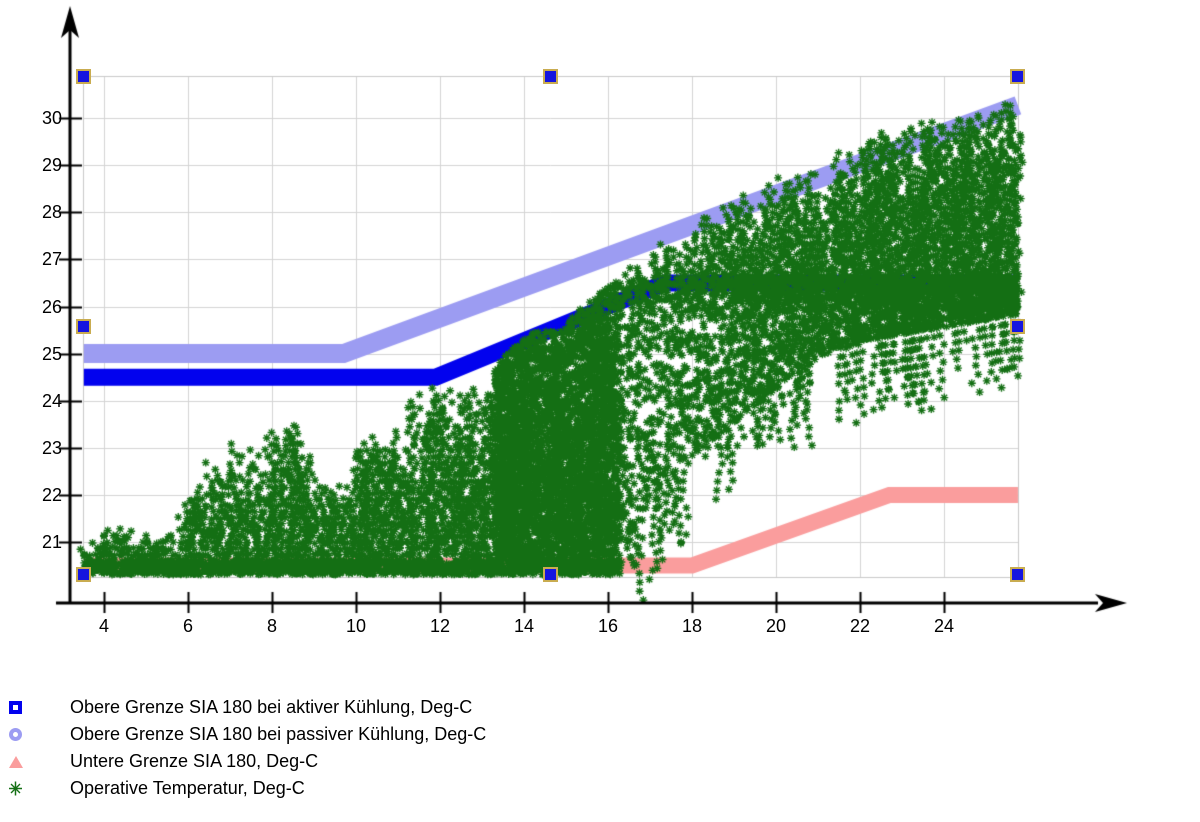 Image resolution: width=1200 pixels, height=822 pixels. Describe the element at coordinates (944, 626) in the screenshot. I see `x-axis-tick-label: 24` at that location.